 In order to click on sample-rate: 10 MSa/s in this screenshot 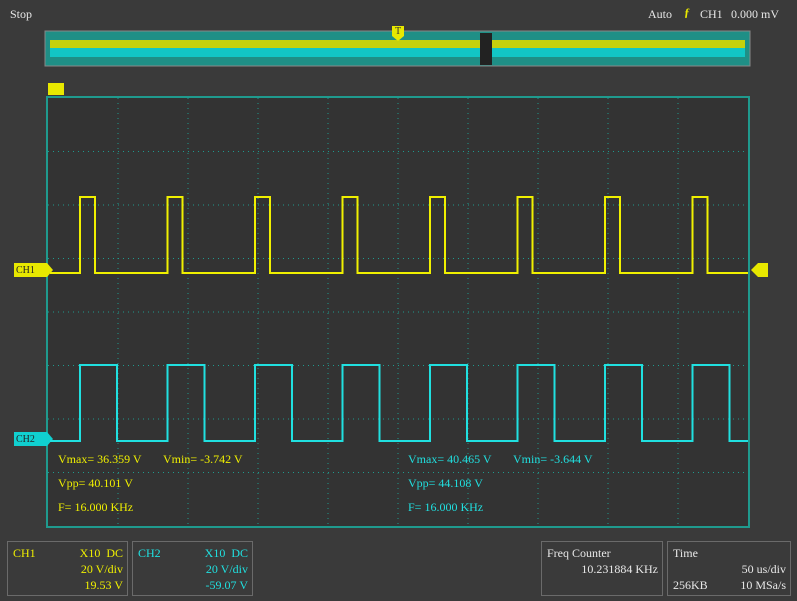, I will do `click(763, 585)`.